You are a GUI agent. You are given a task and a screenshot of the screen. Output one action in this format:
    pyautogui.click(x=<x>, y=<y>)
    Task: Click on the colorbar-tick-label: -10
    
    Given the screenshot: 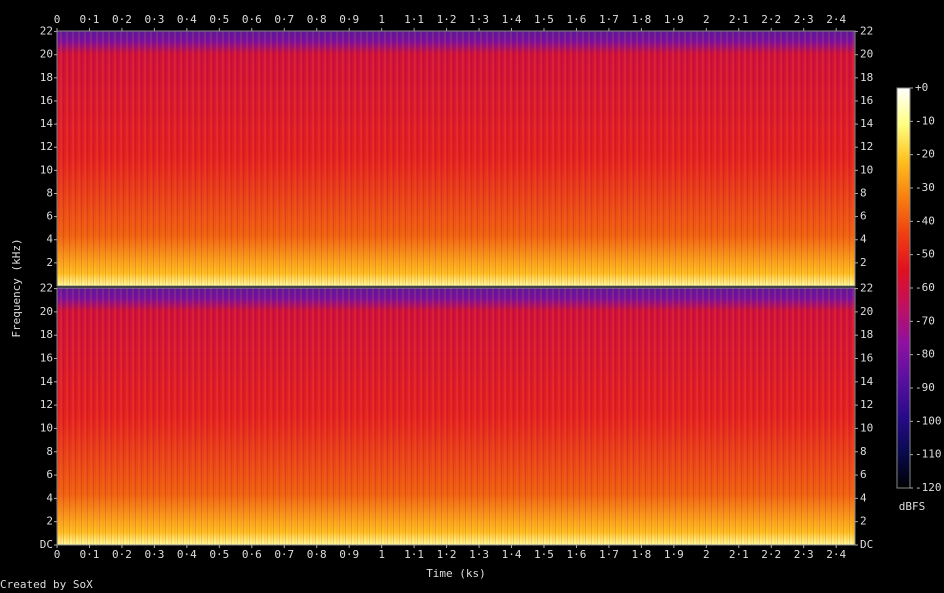 What is the action you would take?
    pyautogui.click(x=925, y=120)
    